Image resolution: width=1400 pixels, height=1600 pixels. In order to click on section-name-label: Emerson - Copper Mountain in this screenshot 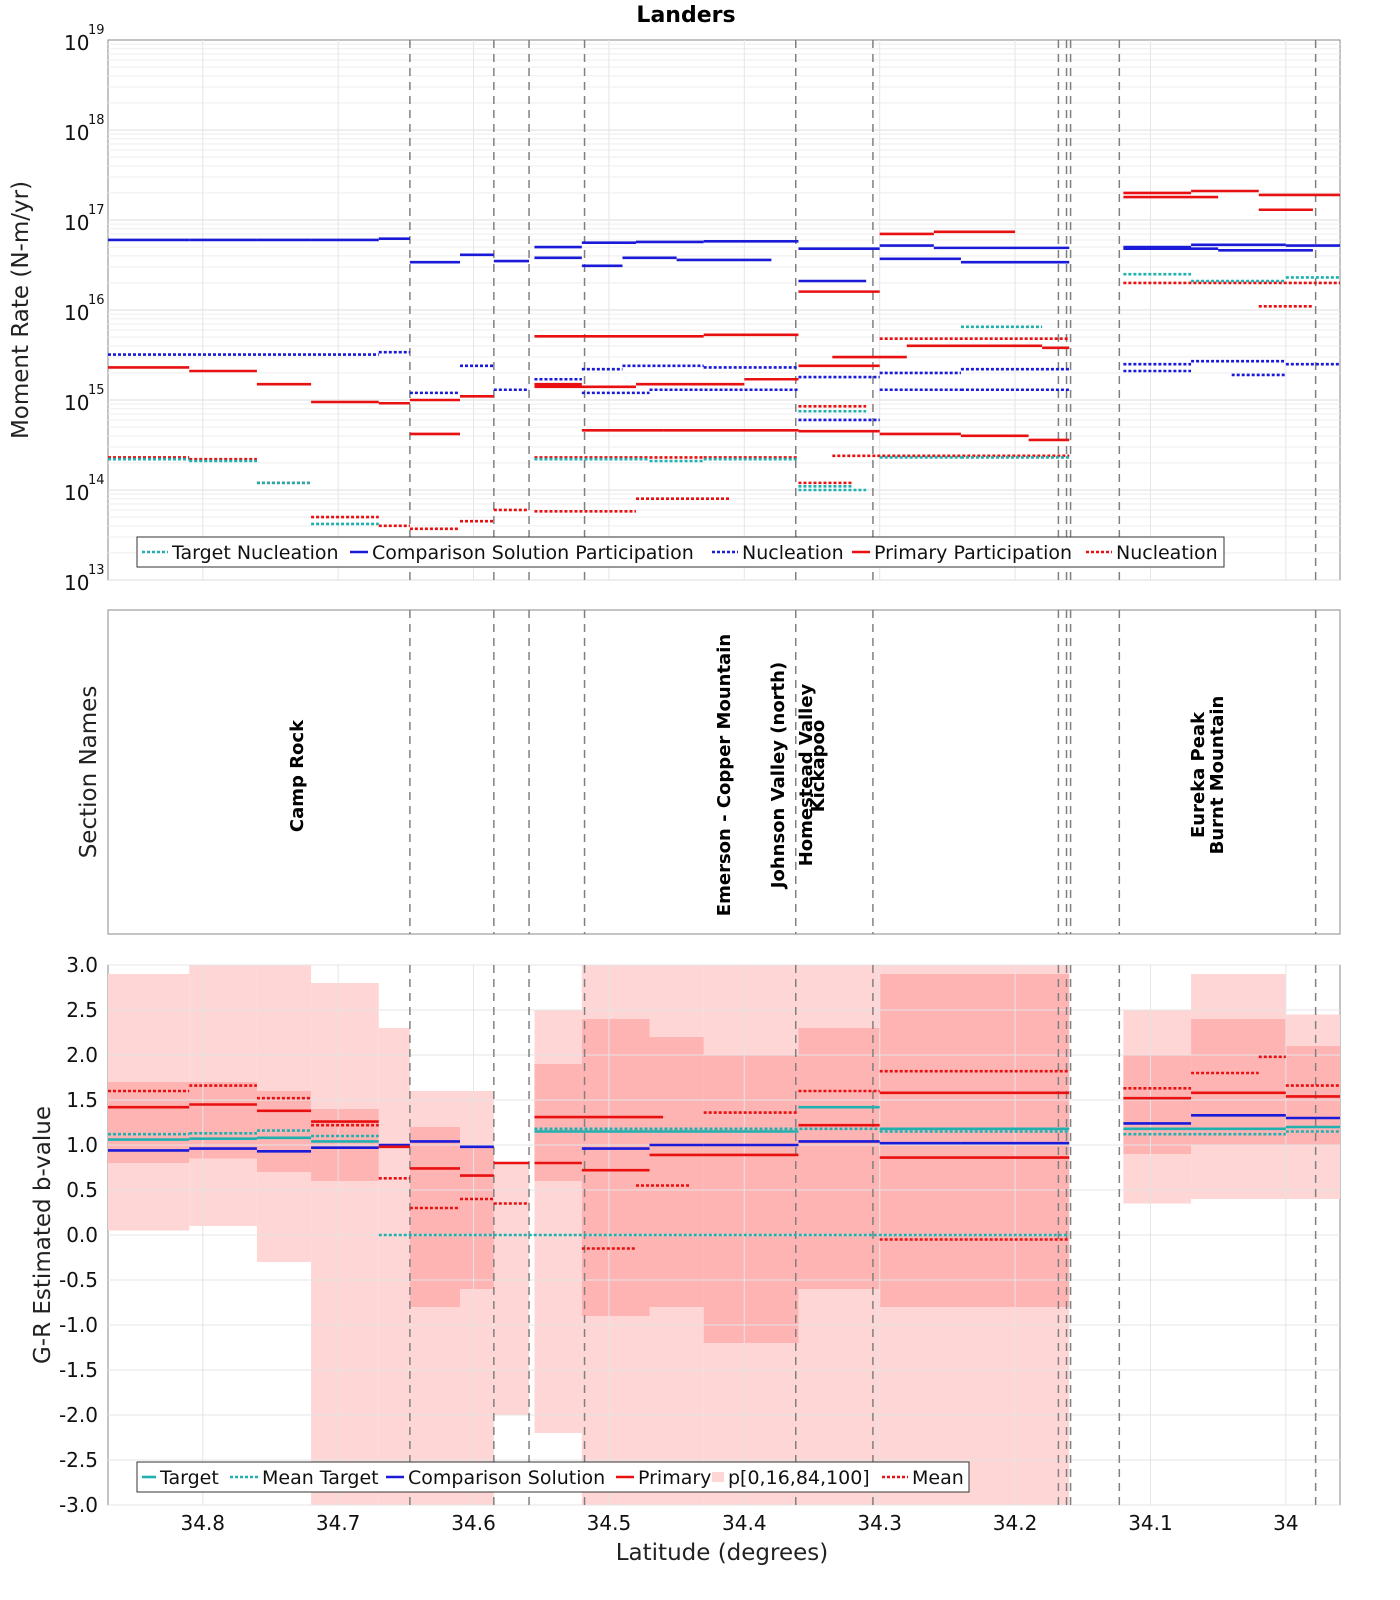, I will do `click(724, 775)`.